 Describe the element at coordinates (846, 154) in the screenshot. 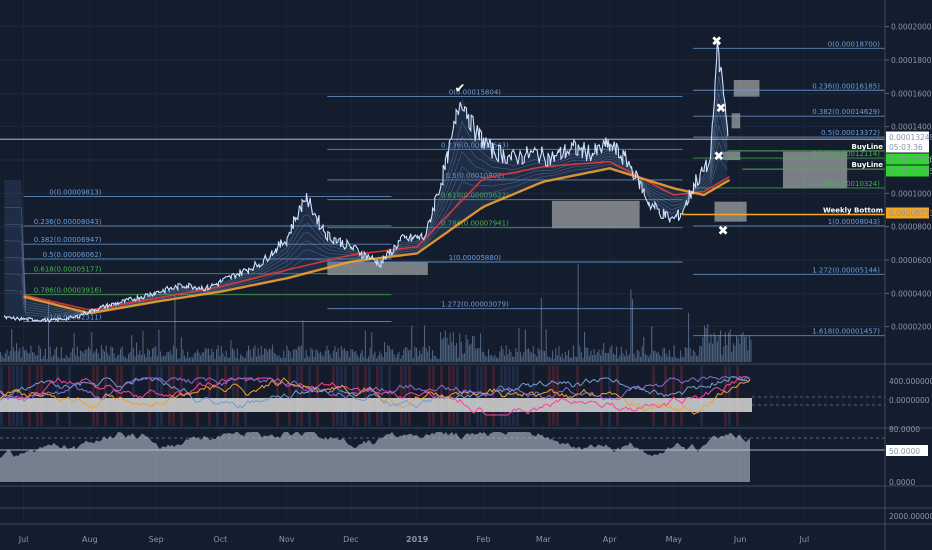

I see `fib-label: 0.618(0.00012114)` at that location.